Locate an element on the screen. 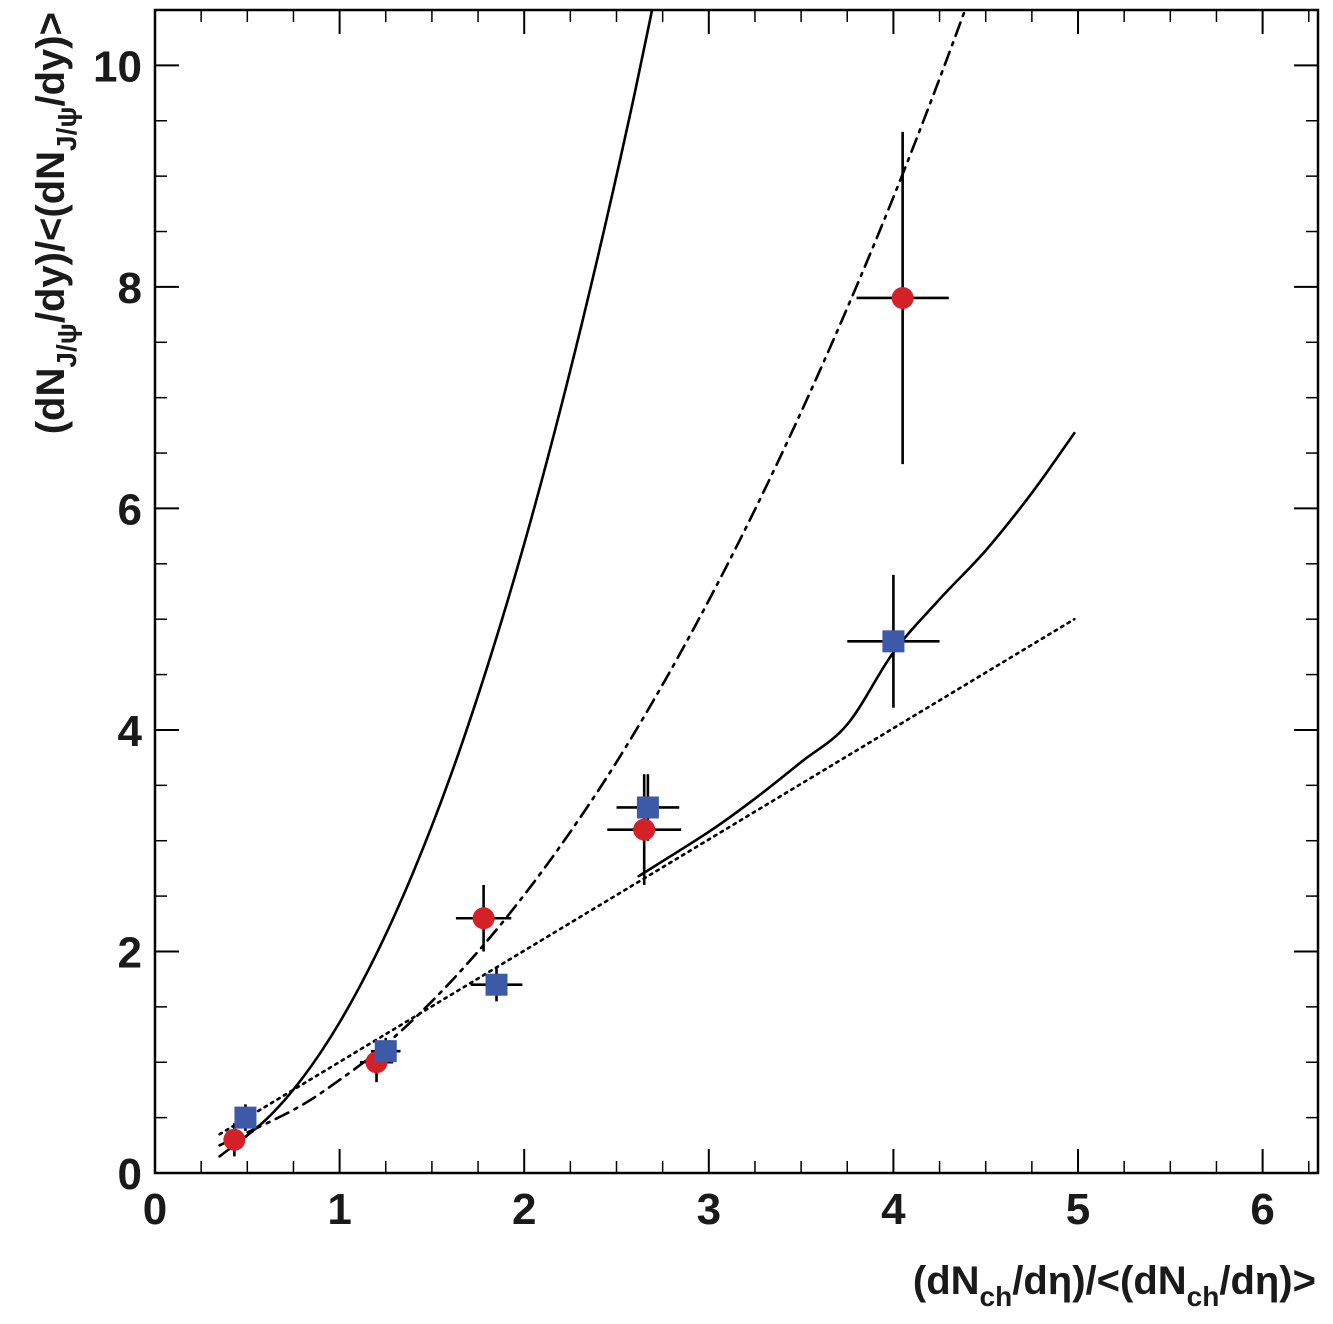 The height and width of the screenshot is (1324, 1333). x-axis-title-sub1: ch is located at coordinates (996, 1296).